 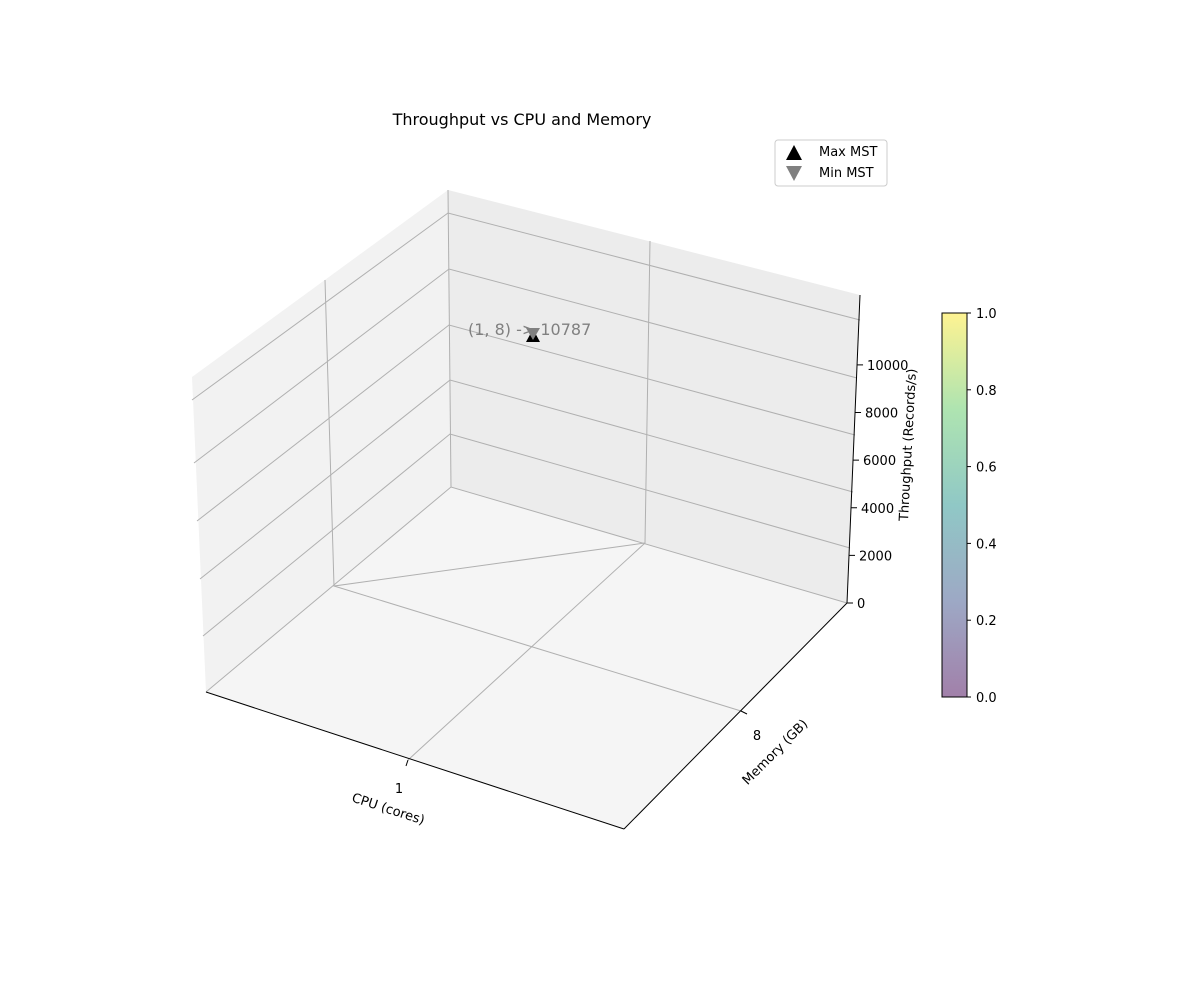 What do you see at coordinates (846, 173) in the screenshot?
I see `legend-min-mst-label: Min MST` at bounding box center [846, 173].